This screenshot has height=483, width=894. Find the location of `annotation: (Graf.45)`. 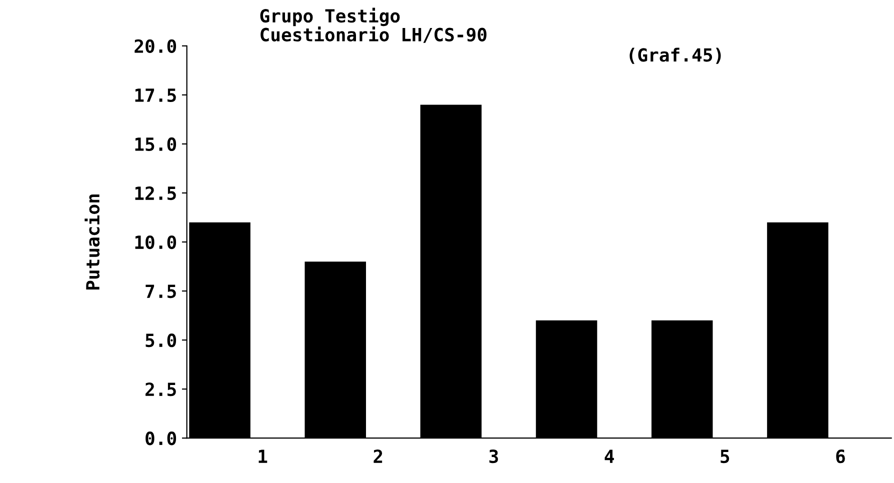

annotation: (Graf.45) is located at coordinates (675, 56).